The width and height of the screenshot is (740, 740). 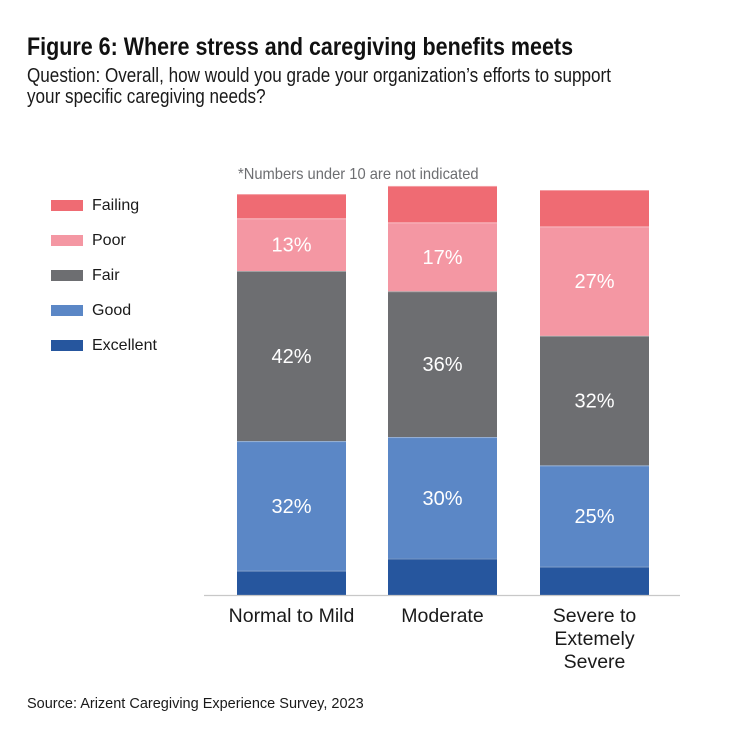 I want to click on data-label-poor: 17%, so click(x=442, y=258).